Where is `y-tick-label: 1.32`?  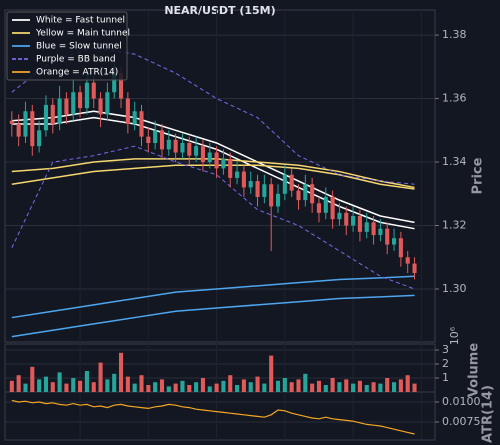
y-tick-label: 1.32 is located at coordinates (454, 225).